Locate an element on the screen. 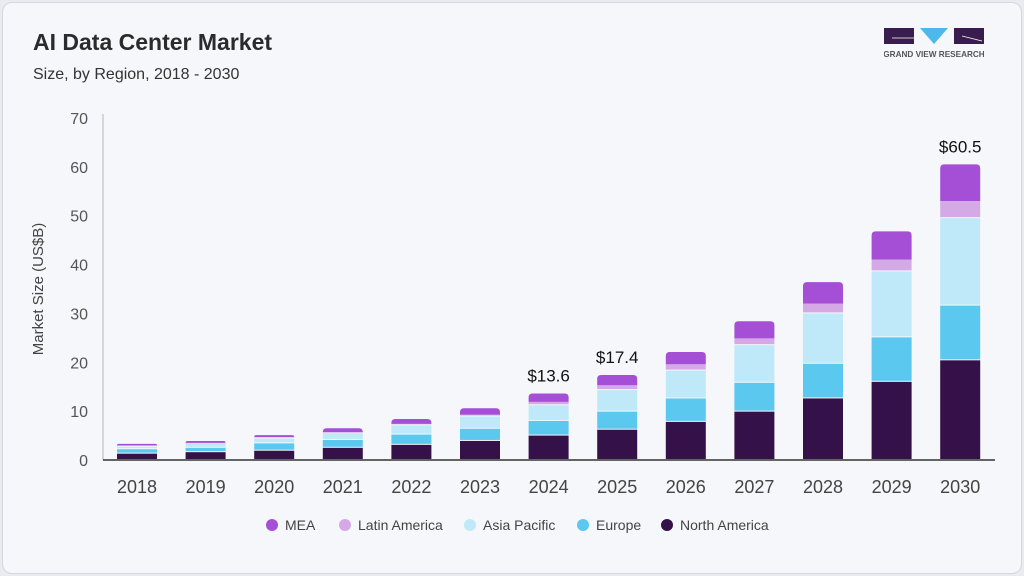 The height and width of the screenshot is (576, 1024). x-tick-label: 2027 is located at coordinates (754, 487).